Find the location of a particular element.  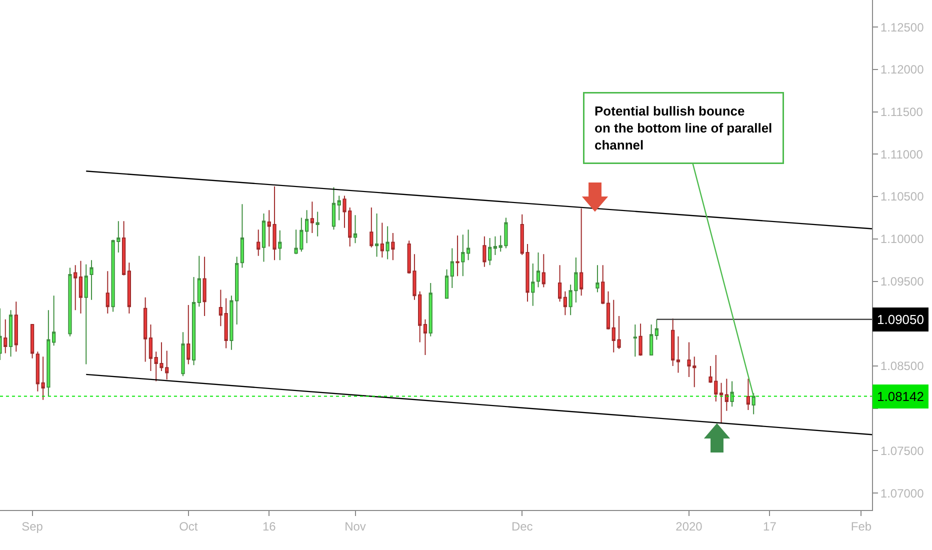

annotation: Potential bullish bounce on the bottom line of parallel channel is located at coordinates (683, 128).